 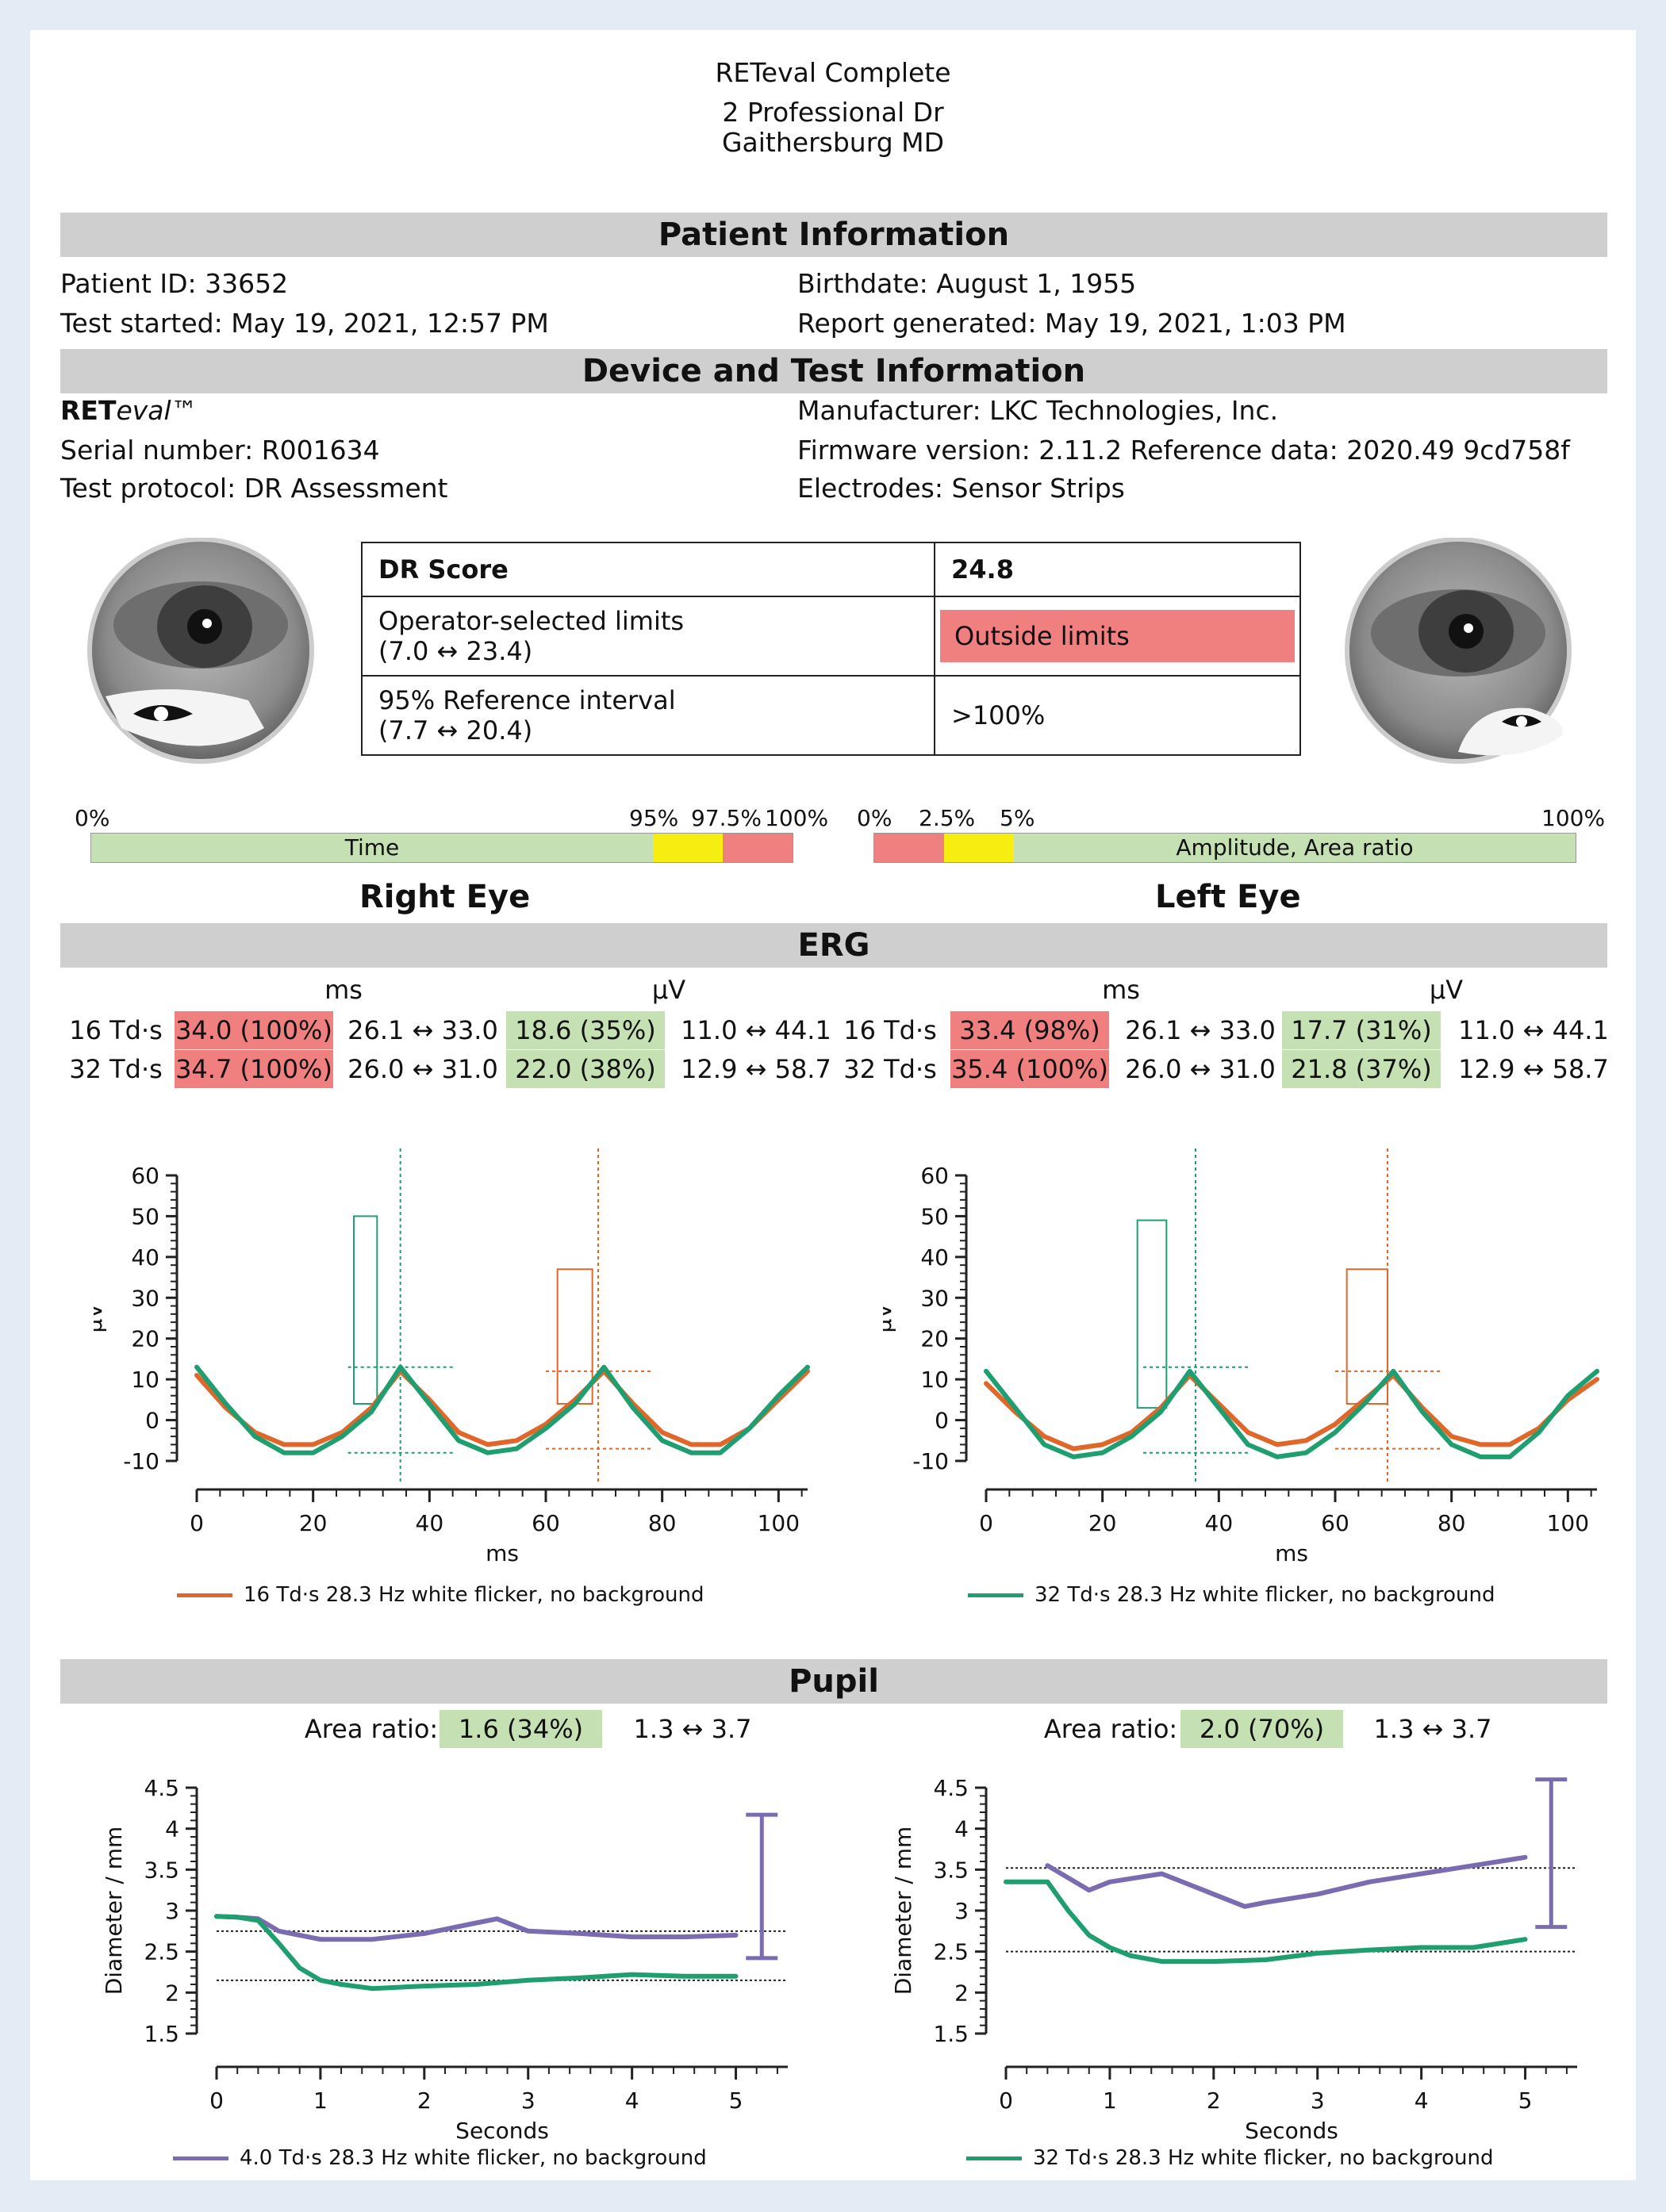 I want to click on test-protocol: Test protocol: DR Assessment, so click(x=254, y=488).